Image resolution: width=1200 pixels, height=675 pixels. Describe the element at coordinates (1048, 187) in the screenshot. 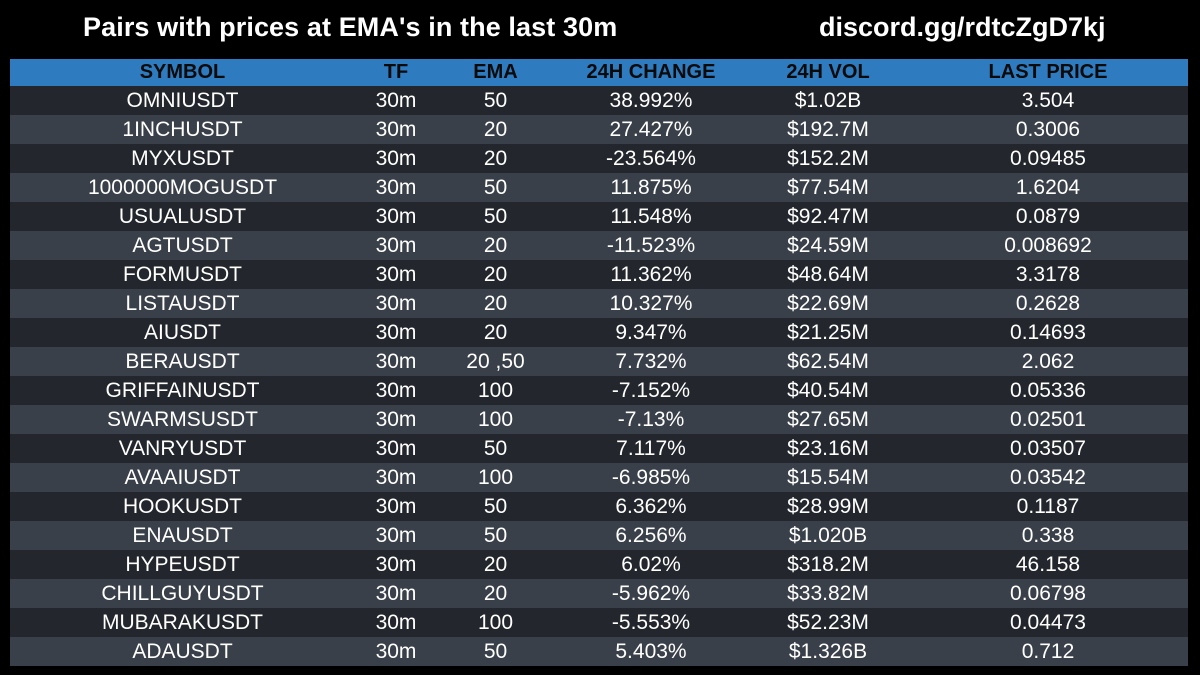

I see `cell-last-price: 1.6204` at that location.